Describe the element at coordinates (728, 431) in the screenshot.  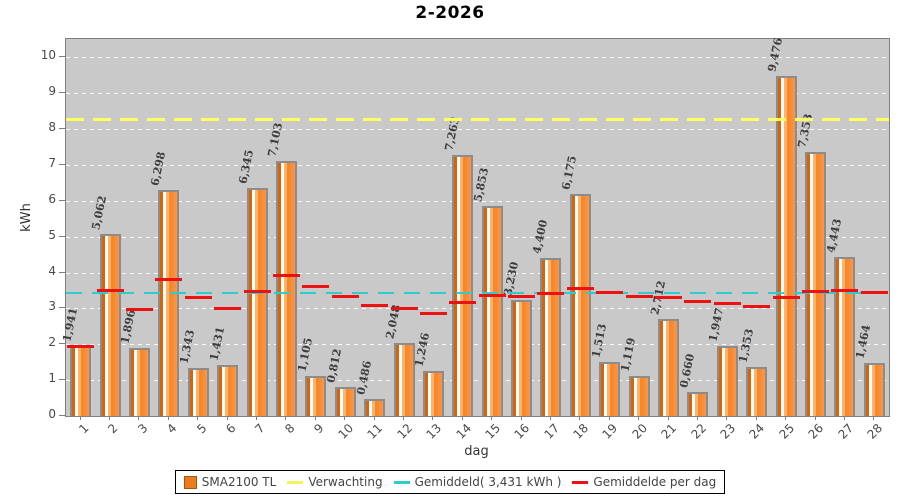
I see `x-tick-label-text: 23` at that location.